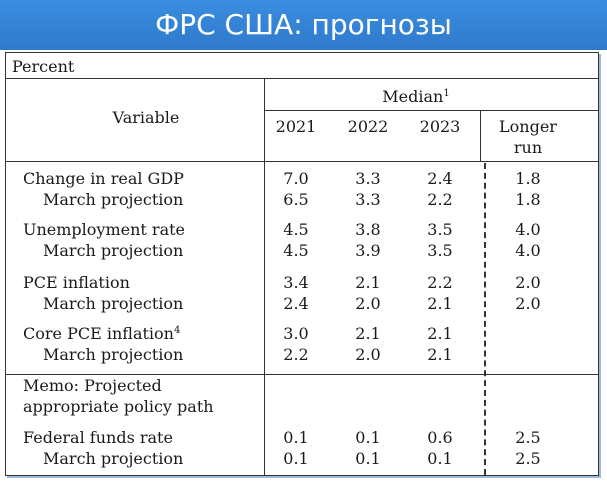  What do you see at coordinates (446, 93) in the screenshot?
I see `median-footnote-mark: 1` at bounding box center [446, 93].